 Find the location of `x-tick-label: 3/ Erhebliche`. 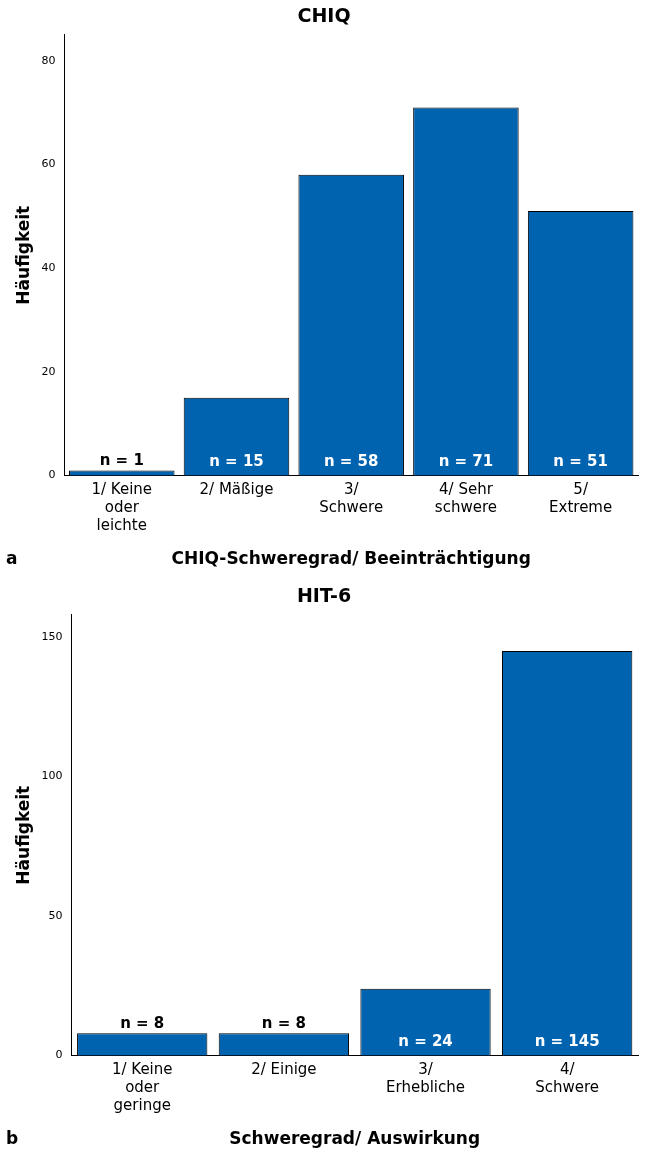

x-tick-label: 3/ Erhebliche is located at coordinates (426, 1078).